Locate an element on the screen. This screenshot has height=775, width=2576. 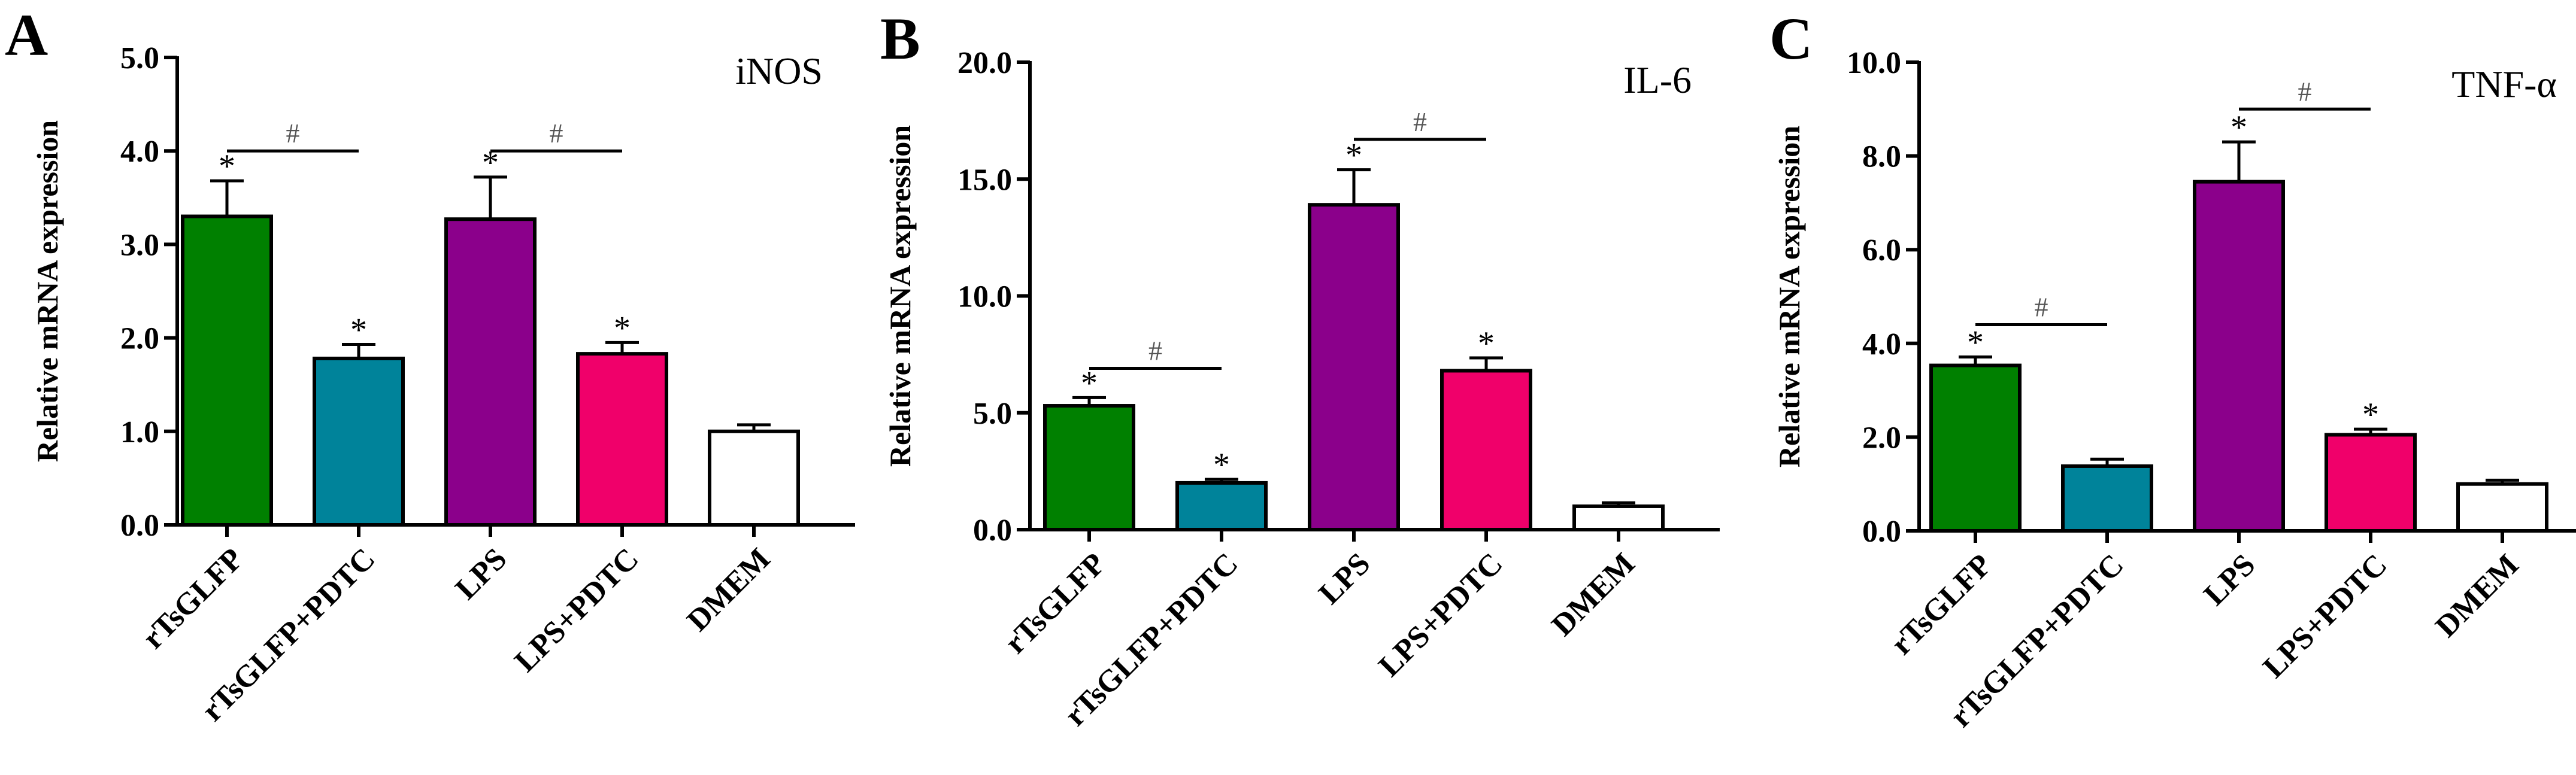
y-tick-label: 1.0 is located at coordinates (139, 432).